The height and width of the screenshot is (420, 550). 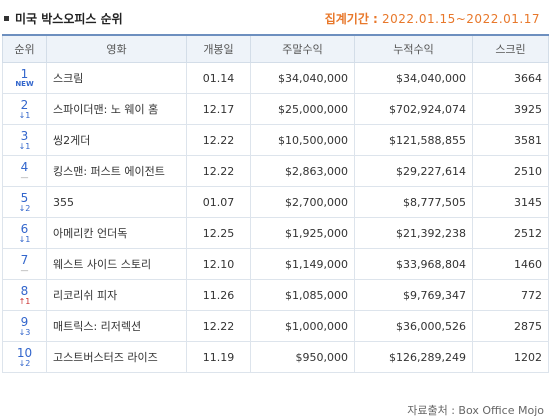 I want to click on table-header-row: 순위 영화 개봉일 주말수익 누적수익 스크린, so click(x=275, y=48).